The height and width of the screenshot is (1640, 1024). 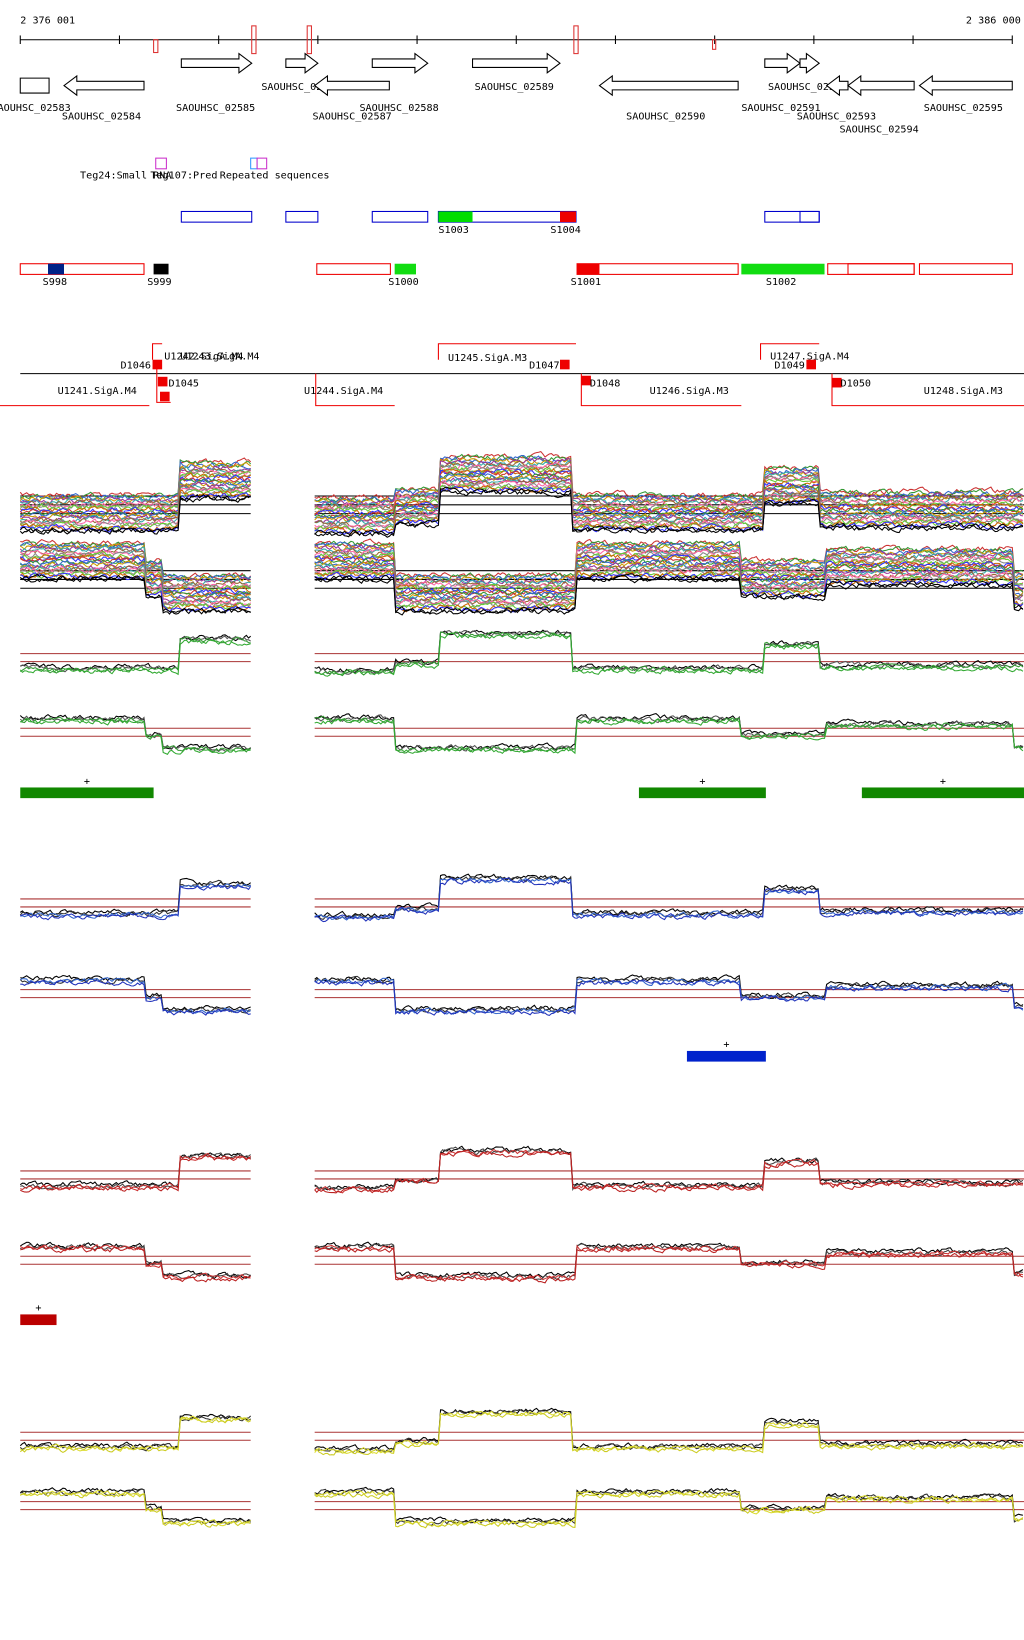 I want to click on gene-label: SAOUHSC_02588, so click(x=398, y=108).